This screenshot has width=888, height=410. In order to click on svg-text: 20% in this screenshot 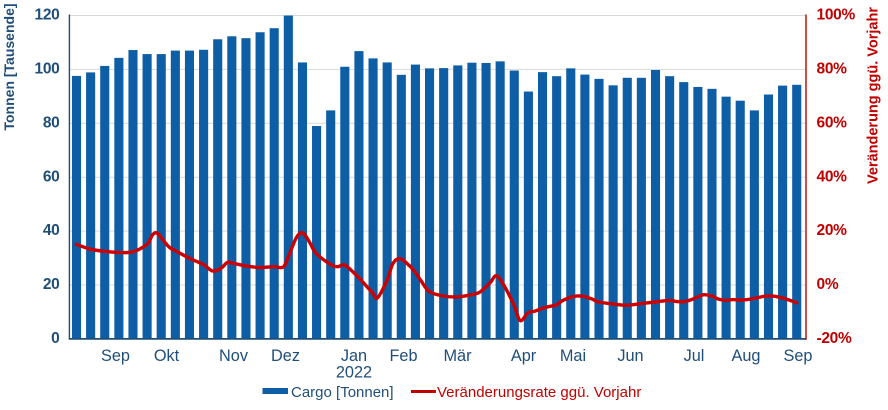, I will do `click(832, 230)`.